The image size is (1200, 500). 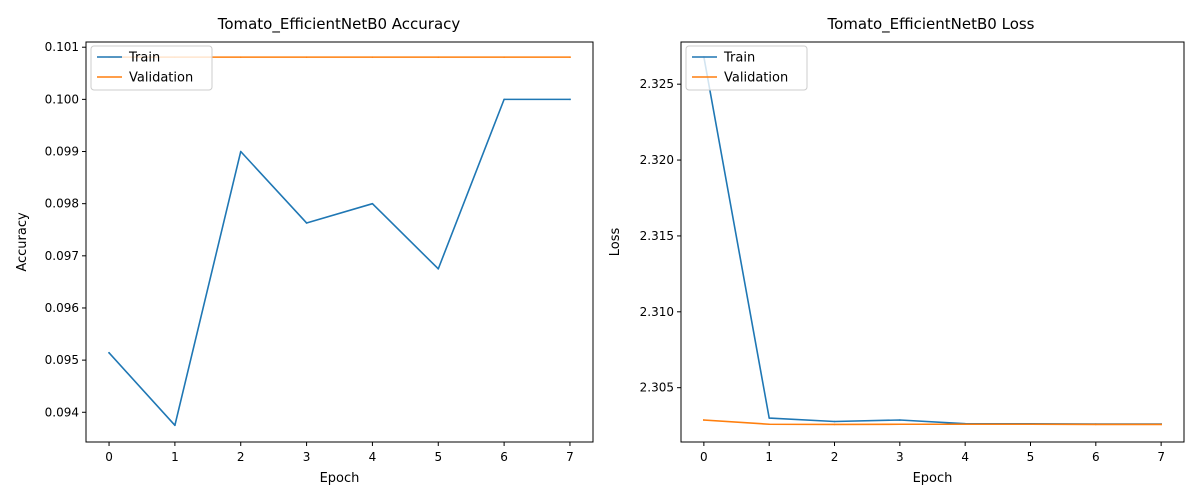 I want to click on y-axis-label: Loss, so click(x=615, y=242).